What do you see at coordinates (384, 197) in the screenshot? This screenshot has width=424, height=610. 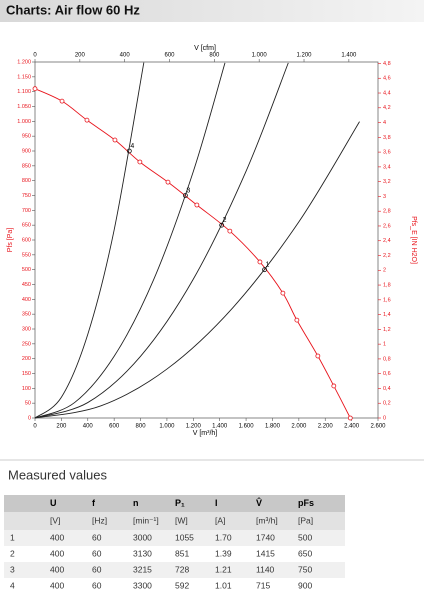 I see `y2-tick-label: 3` at bounding box center [384, 197].